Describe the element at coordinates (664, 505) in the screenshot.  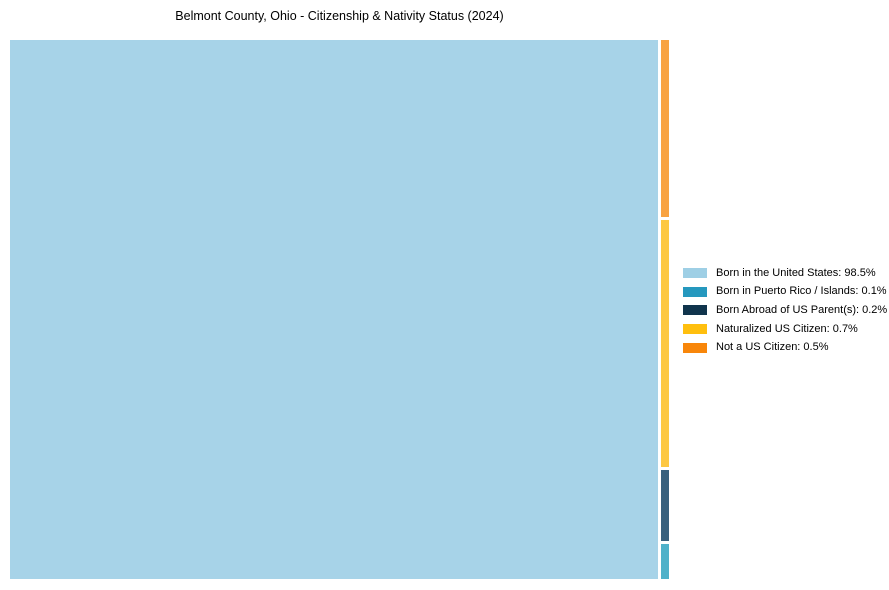
I see `treemap-cell-born-abroad-of-us-parent-s` at that location.